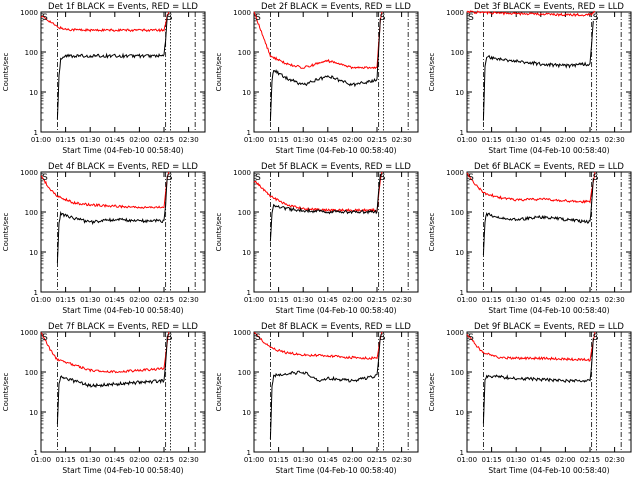 This screenshot has width=640, height=480. Describe the element at coordinates (549, 167) in the screenshot. I see `chart-title: Det 6f BLACK = Events, RED = LLD` at that location.